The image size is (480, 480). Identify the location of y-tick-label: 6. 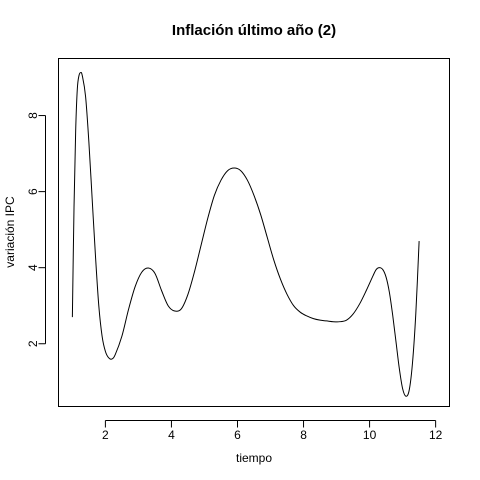
(33, 191).